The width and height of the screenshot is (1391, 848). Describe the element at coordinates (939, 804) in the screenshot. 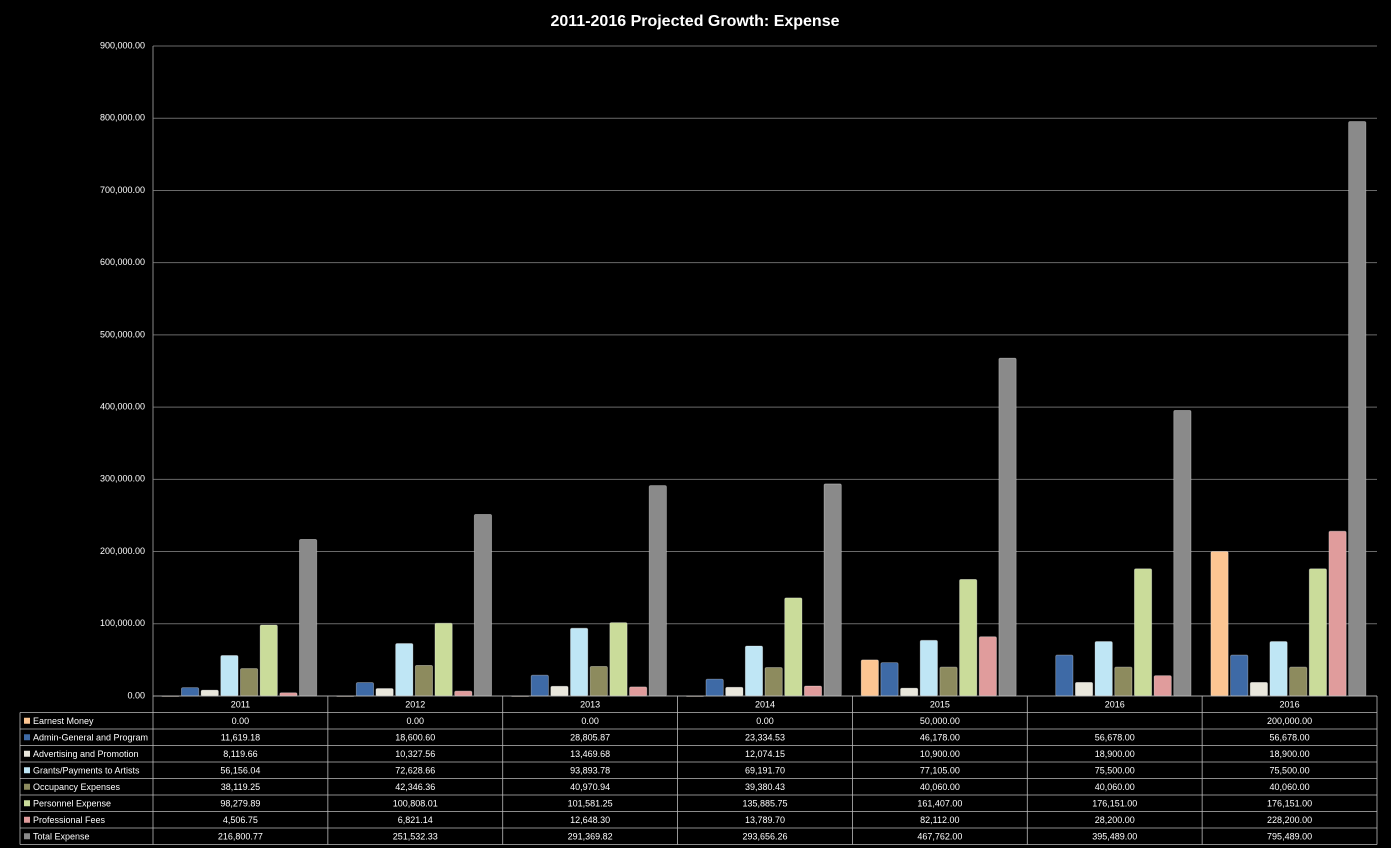

I see `table-value: 161,407.00` at that location.